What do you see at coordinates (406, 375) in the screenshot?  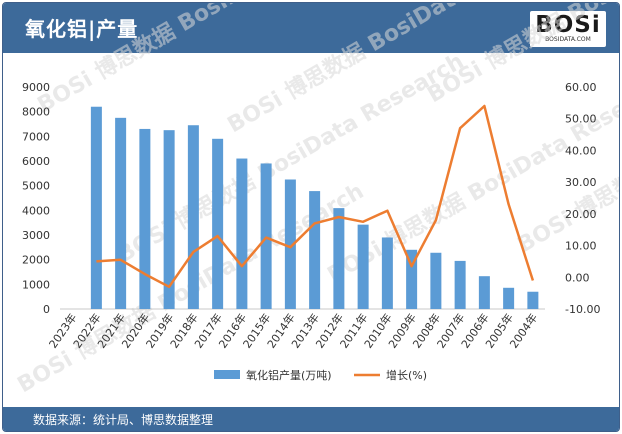 I see `legend-line-label: 增长(%)` at bounding box center [406, 375].